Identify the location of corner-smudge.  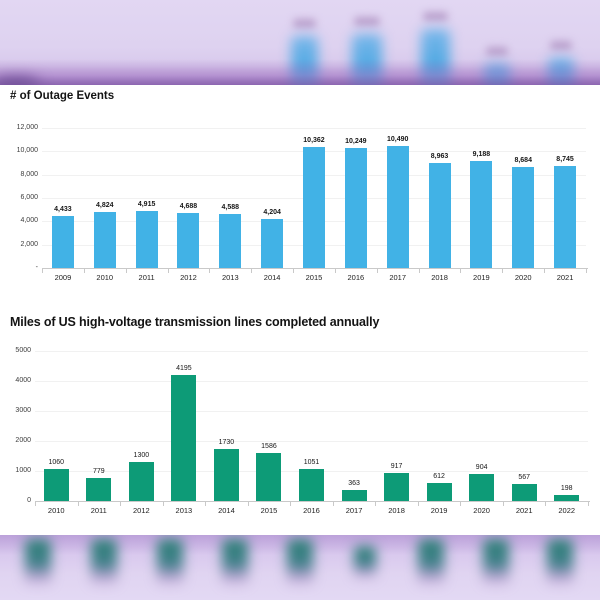
(20, 81).